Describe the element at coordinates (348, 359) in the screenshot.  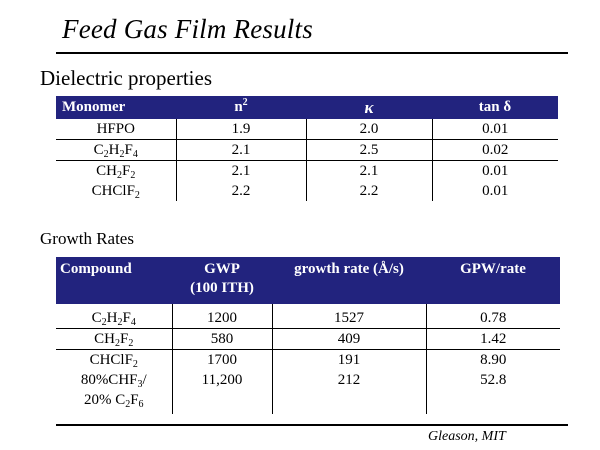
I see `rate-cell: 191` at that location.